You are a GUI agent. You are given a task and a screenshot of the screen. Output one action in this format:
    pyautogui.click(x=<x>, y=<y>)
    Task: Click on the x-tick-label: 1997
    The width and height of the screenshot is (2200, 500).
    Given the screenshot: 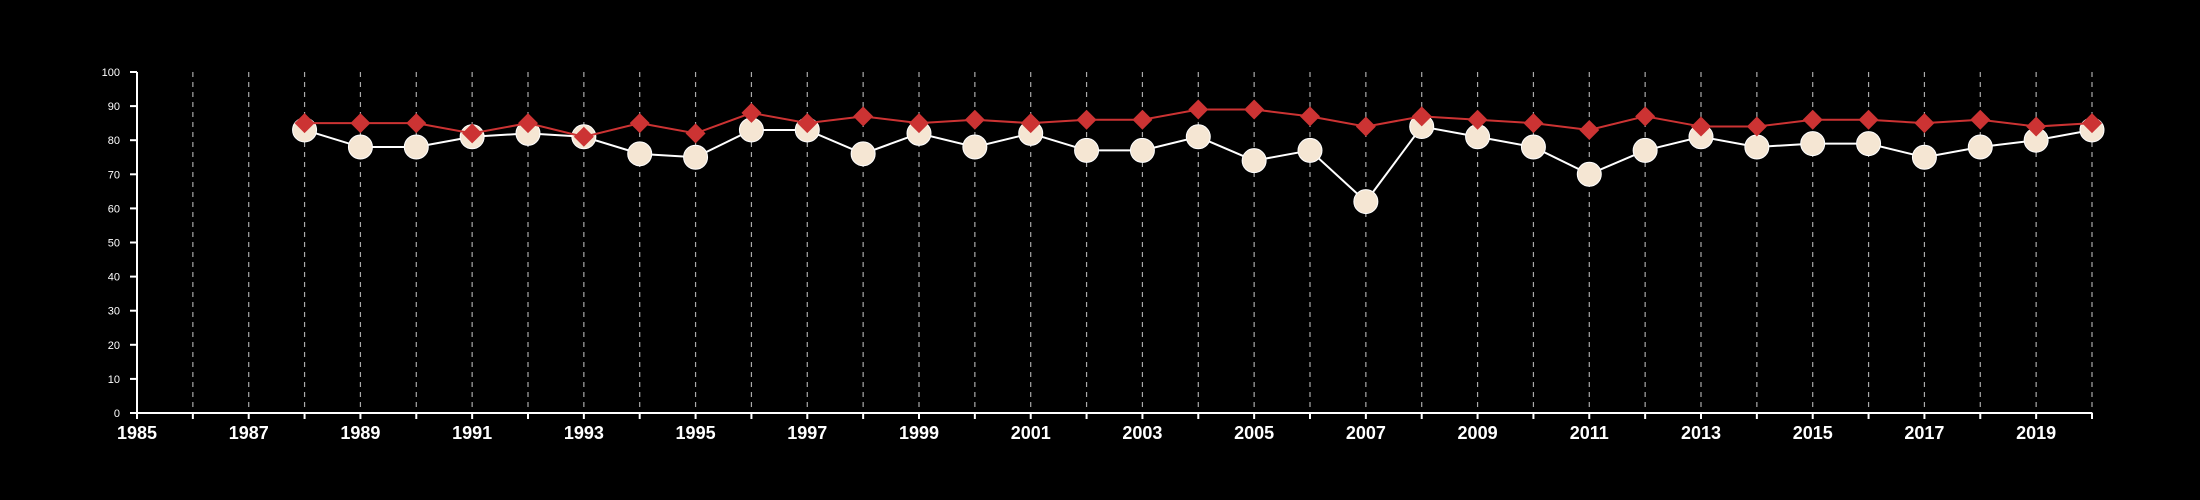 What is the action you would take?
    pyautogui.click(x=807, y=433)
    